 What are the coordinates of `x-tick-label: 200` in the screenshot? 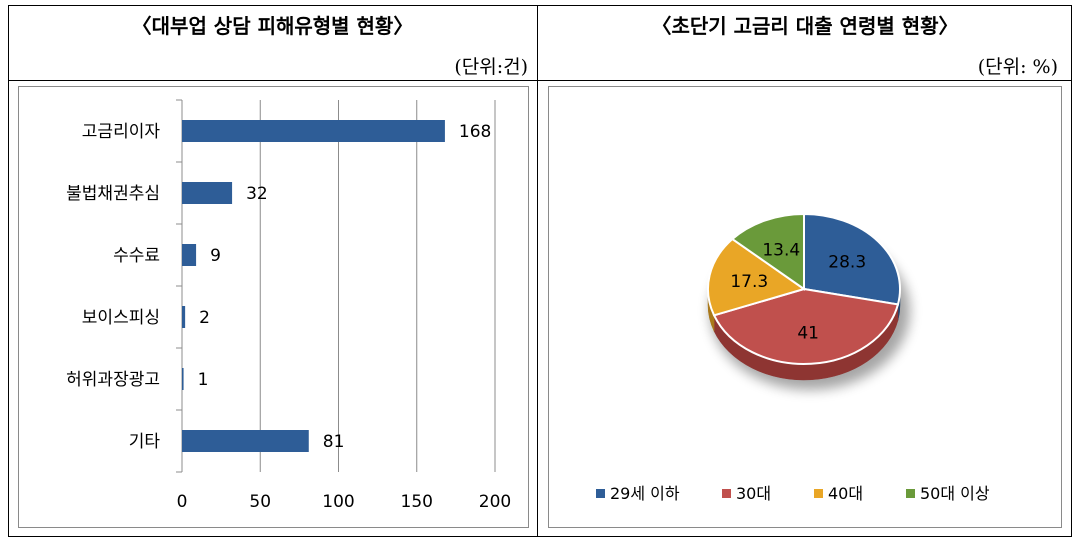 It's located at (495, 502).